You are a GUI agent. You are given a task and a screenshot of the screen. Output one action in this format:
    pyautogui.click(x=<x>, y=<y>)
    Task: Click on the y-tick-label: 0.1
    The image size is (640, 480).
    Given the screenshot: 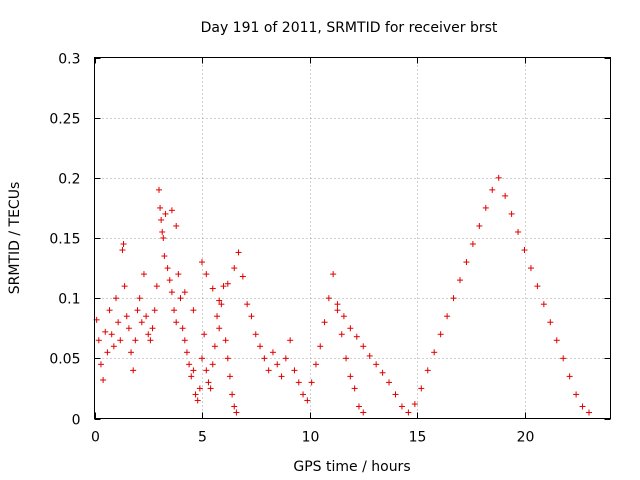 What is the action you would take?
    pyautogui.click(x=69, y=300)
    